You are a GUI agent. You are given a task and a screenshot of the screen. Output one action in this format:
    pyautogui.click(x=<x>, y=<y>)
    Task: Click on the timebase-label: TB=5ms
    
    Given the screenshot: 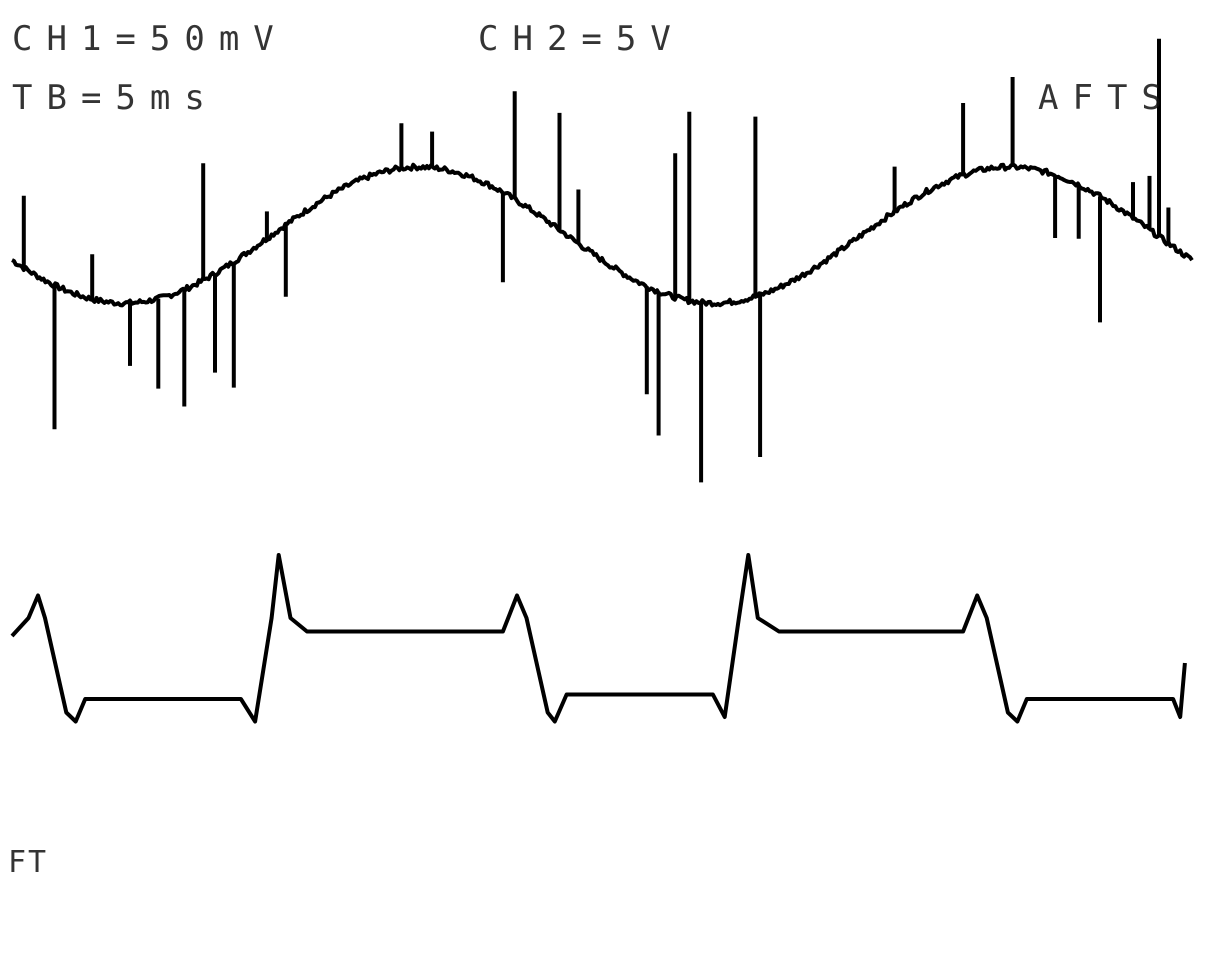 What is the action you would take?
    pyautogui.click(x=115, y=98)
    